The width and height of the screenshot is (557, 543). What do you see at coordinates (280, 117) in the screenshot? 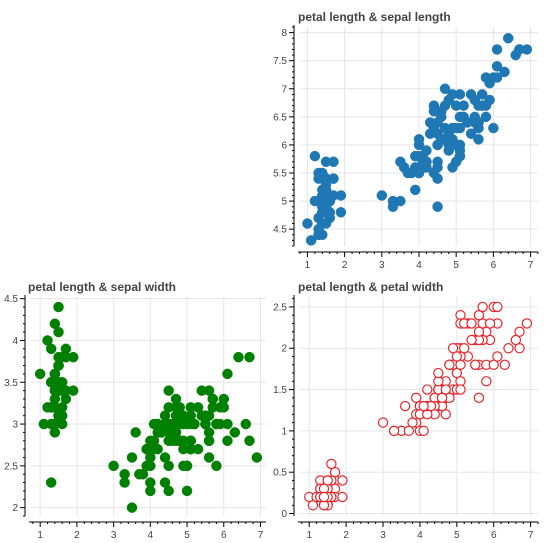
I see `y-tick-label: 6.5` at bounding box center [280, 117].